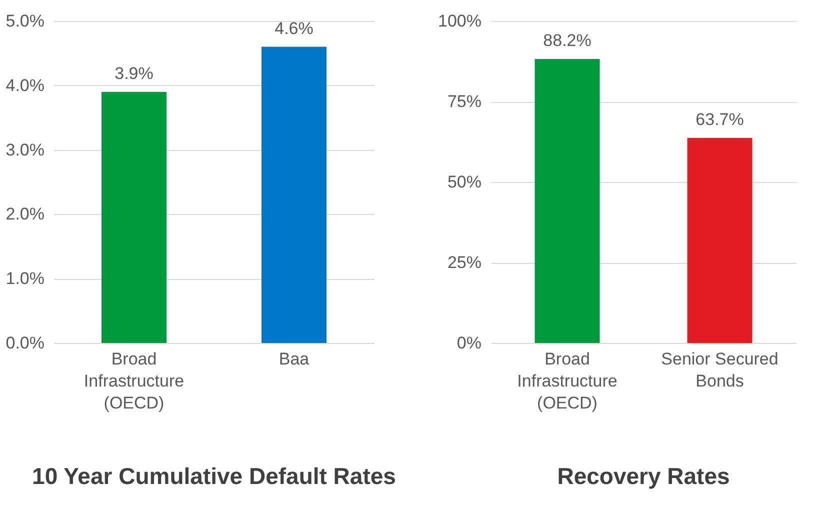  What do you see at coordinates (25, 278) in the screenshot?
I see `y-tick-label: 1.0%` at bounding box center [25, 278].